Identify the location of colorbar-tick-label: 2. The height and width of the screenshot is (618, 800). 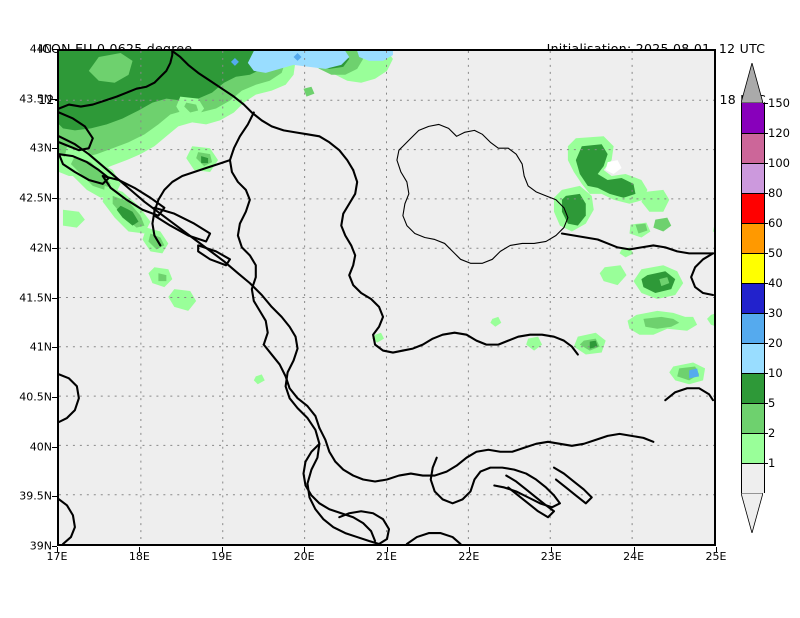
(772, 433).